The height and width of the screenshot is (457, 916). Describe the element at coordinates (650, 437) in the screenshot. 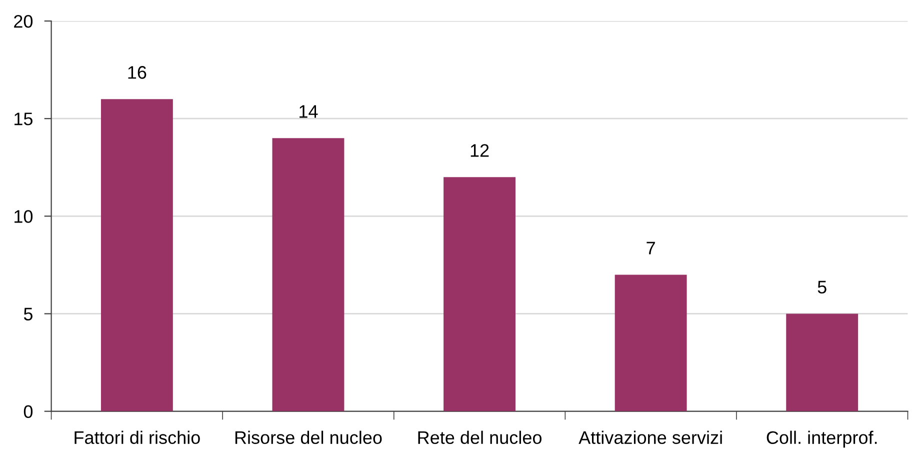

I see `x-tick-label: Attivazione servizi` at that location.